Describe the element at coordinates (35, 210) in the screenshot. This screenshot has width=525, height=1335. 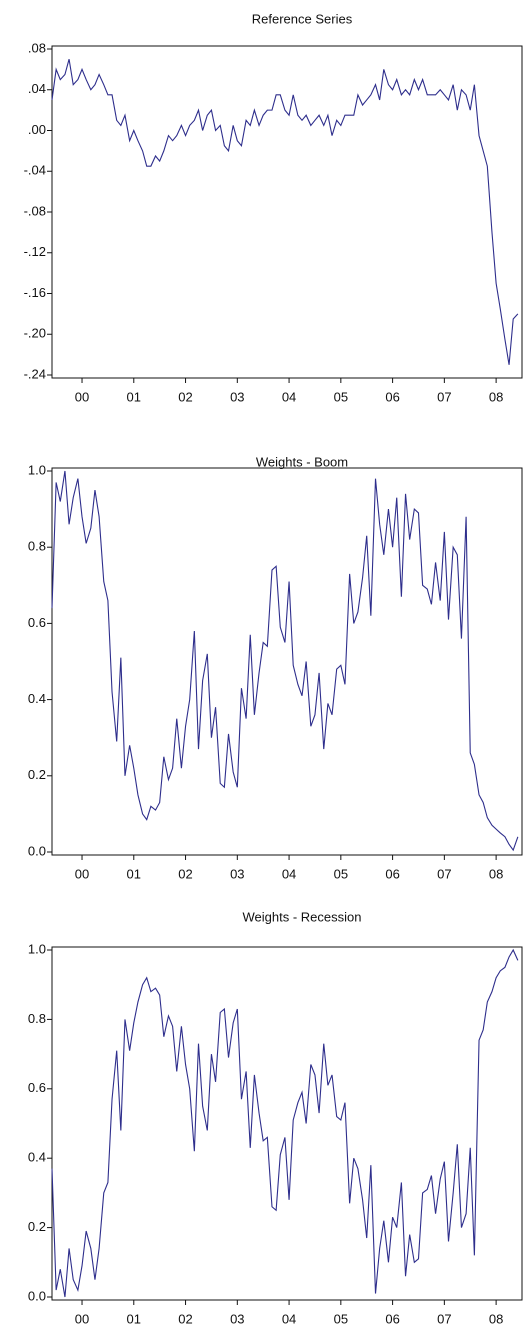
I see `y-tick-label: -.08` at that location.